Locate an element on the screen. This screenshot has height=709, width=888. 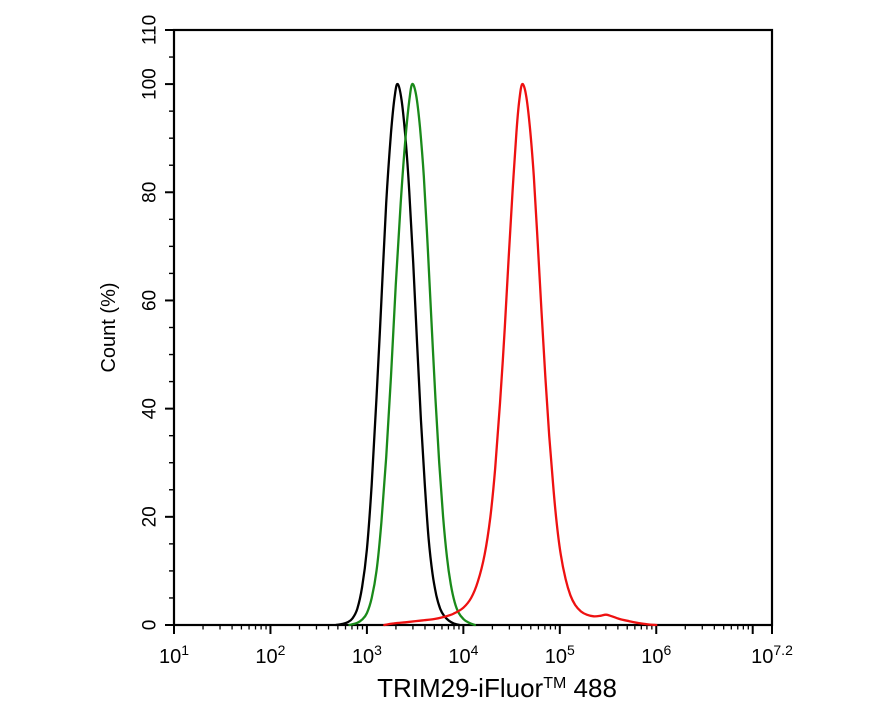
curve-green is located at coordinates (412, 354).